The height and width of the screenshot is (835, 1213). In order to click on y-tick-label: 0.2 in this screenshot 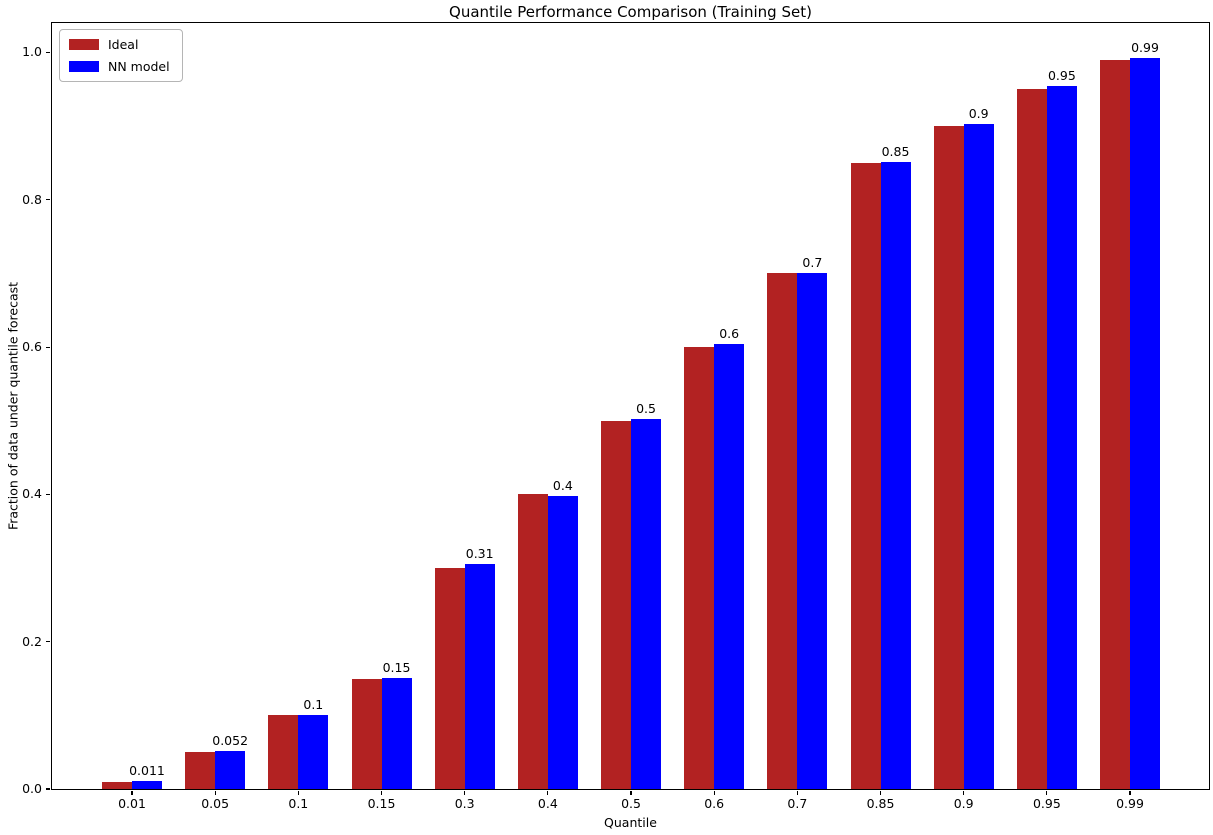, I will do `click(32, 641)`.